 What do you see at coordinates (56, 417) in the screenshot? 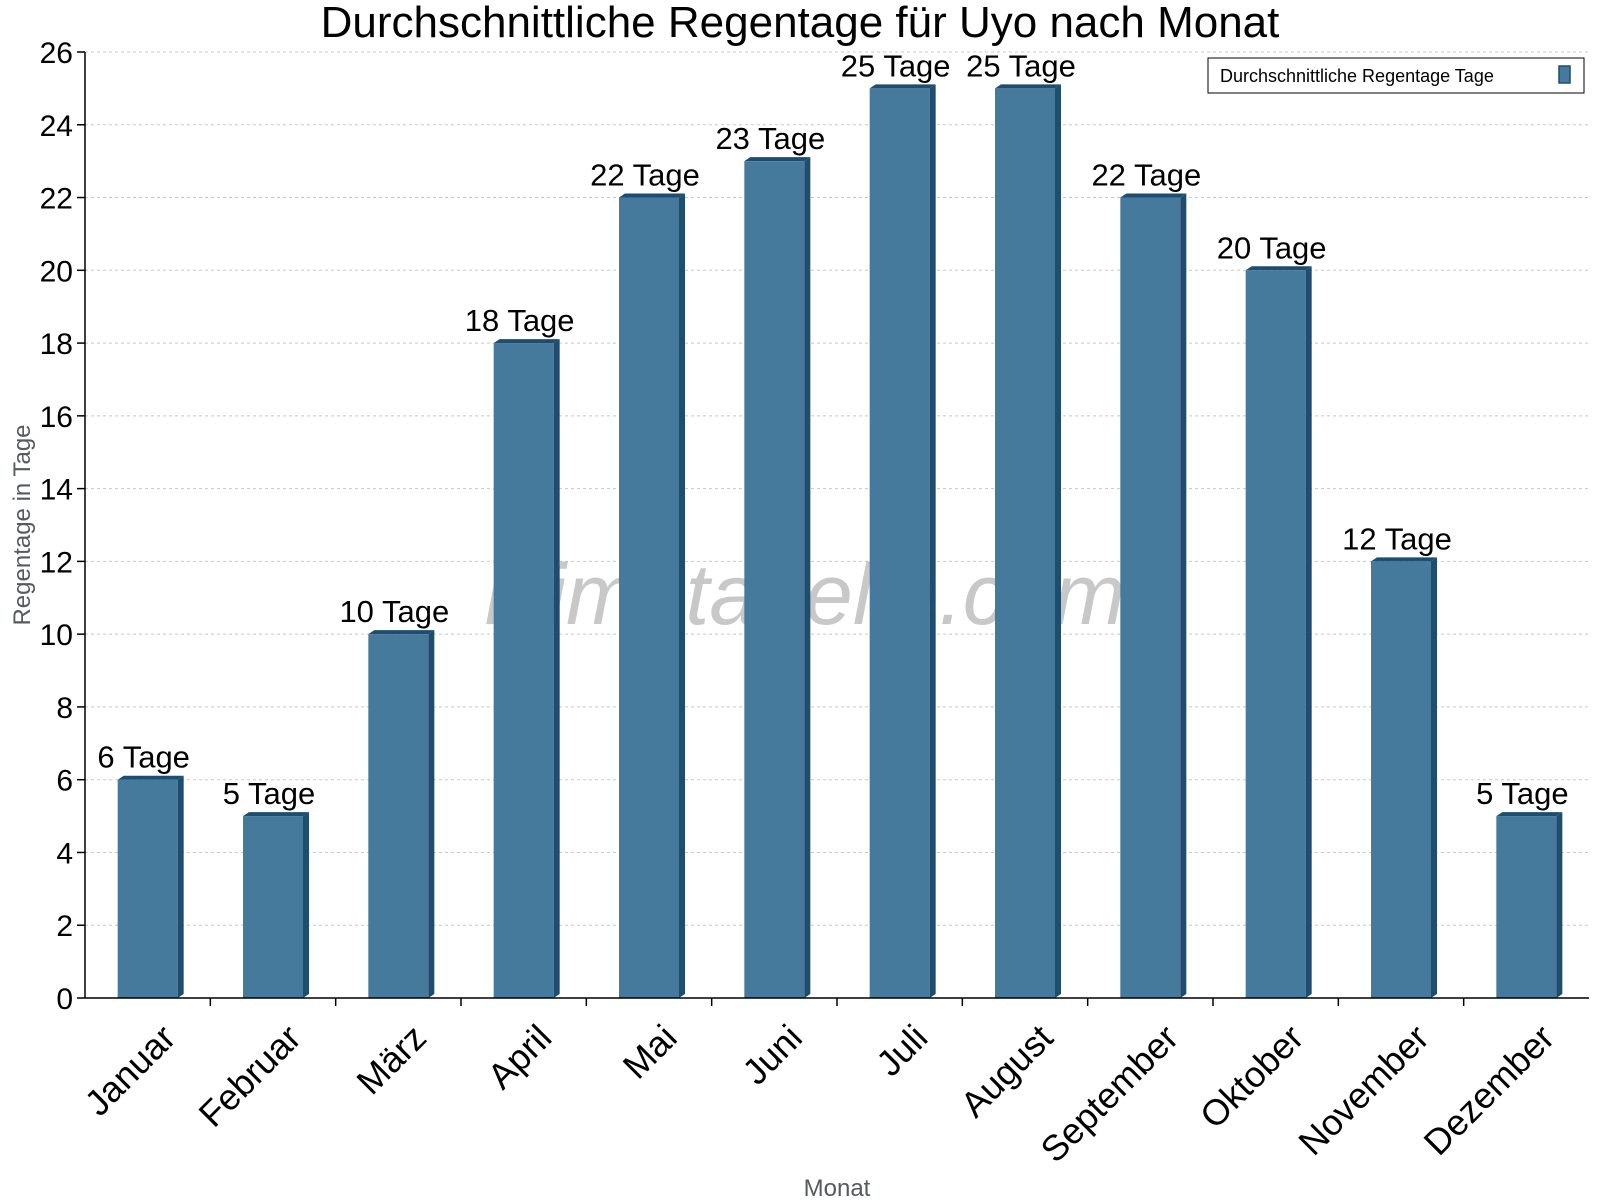
I see `y-tick-label: 16` at bounding box center [56, 417].